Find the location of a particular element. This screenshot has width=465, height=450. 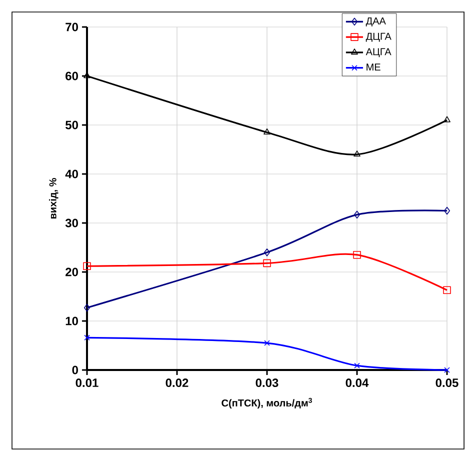

x-tick-label: 0.02 is located at coordinates (177, 383).